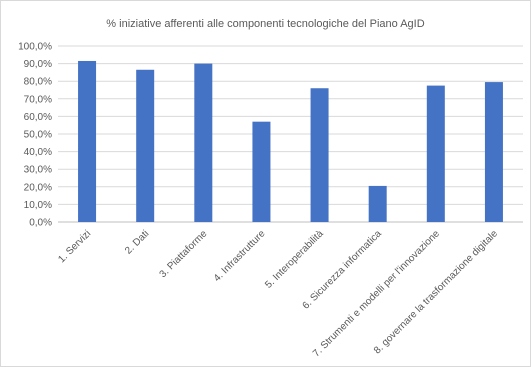  I want to click on y-tick-label: 10,0%, so click(38, 205).